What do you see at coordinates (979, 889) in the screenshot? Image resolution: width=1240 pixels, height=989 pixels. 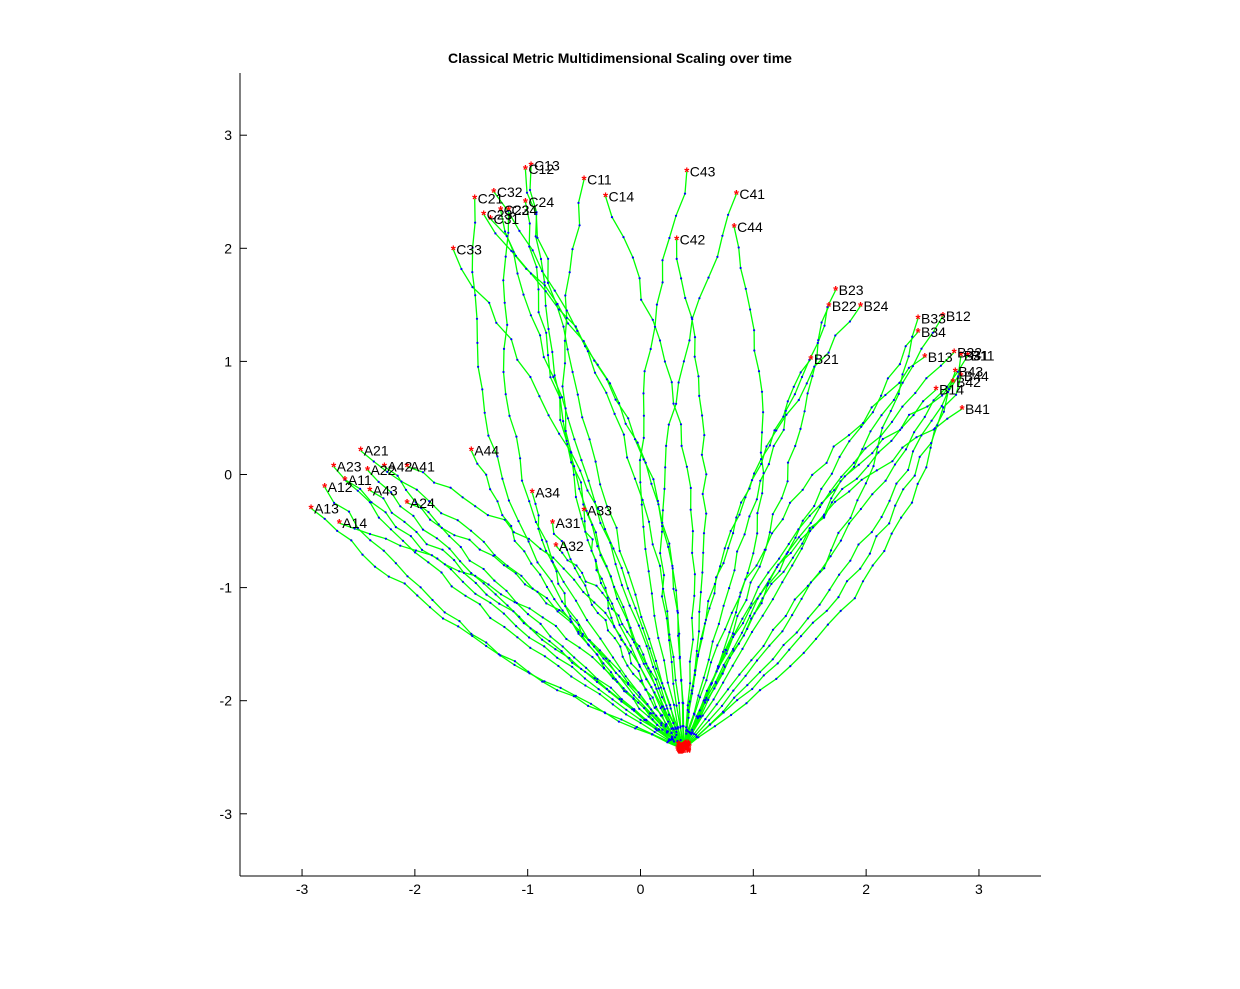 I see `x-tick-label: 3` at bounding box center [979, 889].